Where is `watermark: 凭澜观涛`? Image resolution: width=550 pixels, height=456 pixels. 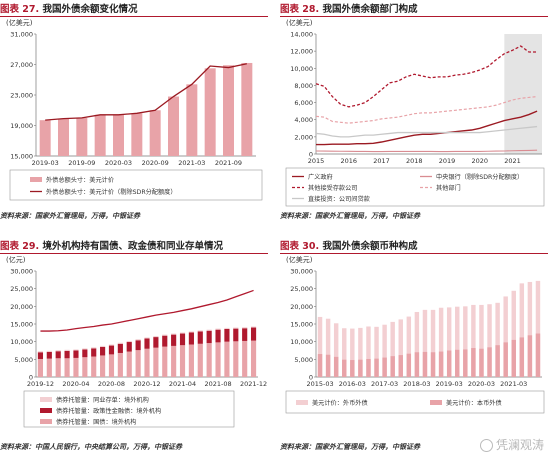
watermark: 凭澜观涛 is located at coordinates (511, 444).